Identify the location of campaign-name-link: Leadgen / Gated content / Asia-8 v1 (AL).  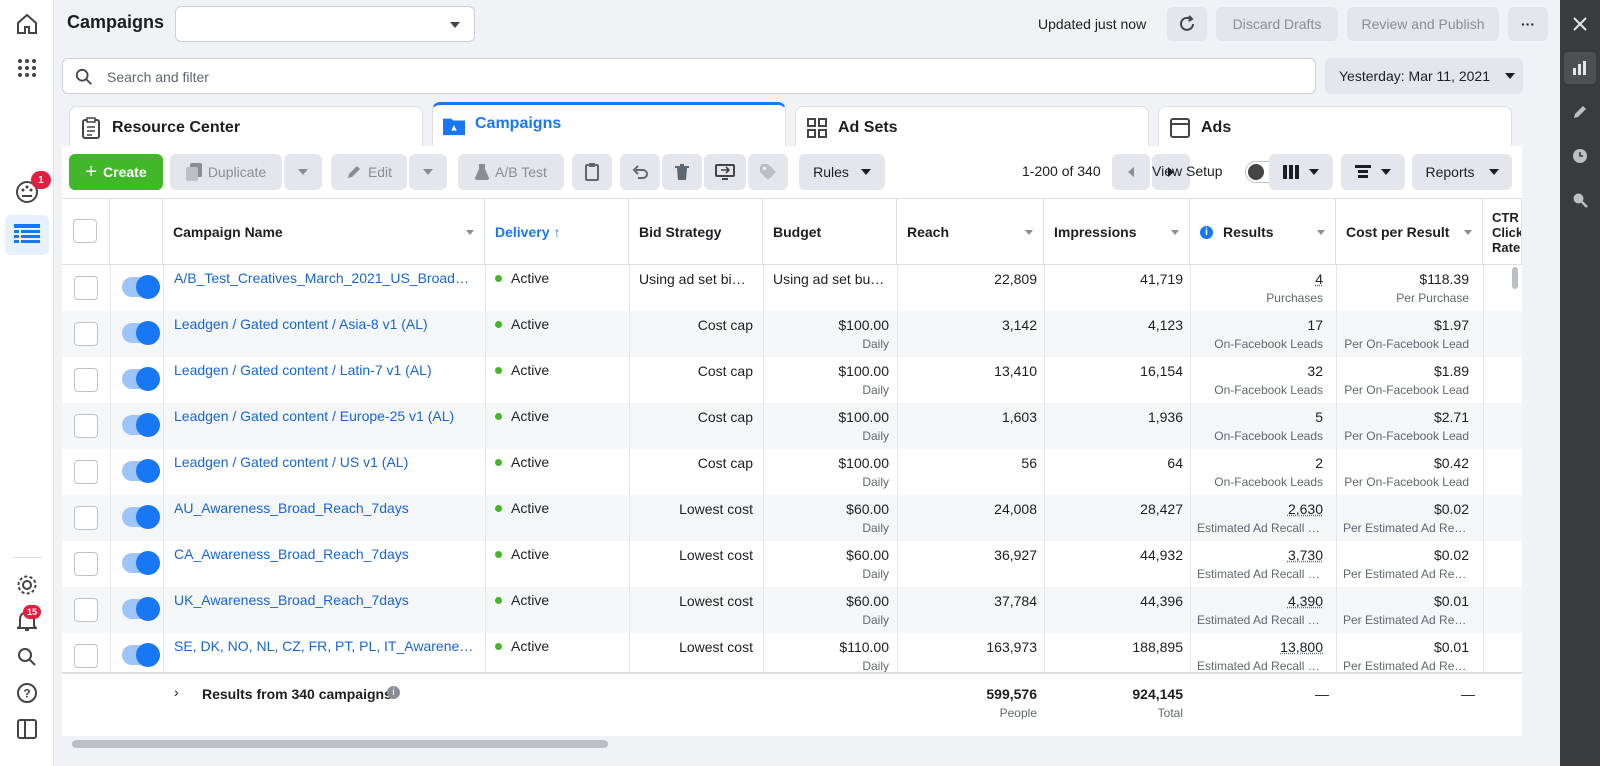
(301, 324).